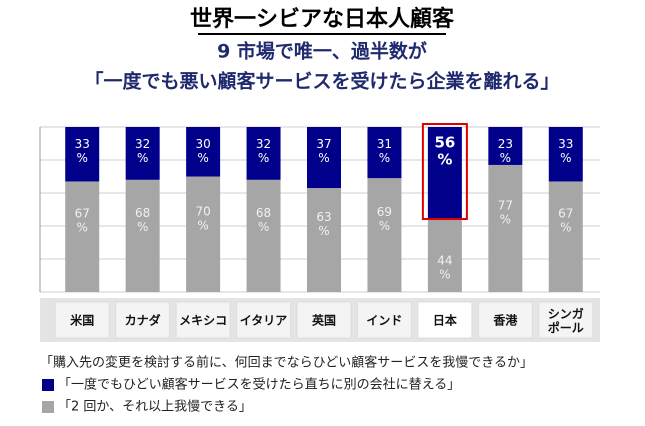 The image size is (645, 426). What do you see at coordinates (321, 81) in the screenshot?
I see `subtitle: 「一度でも悪い顧客サービスを受けたら企業を離れる」` at bounding box center [321, 81].